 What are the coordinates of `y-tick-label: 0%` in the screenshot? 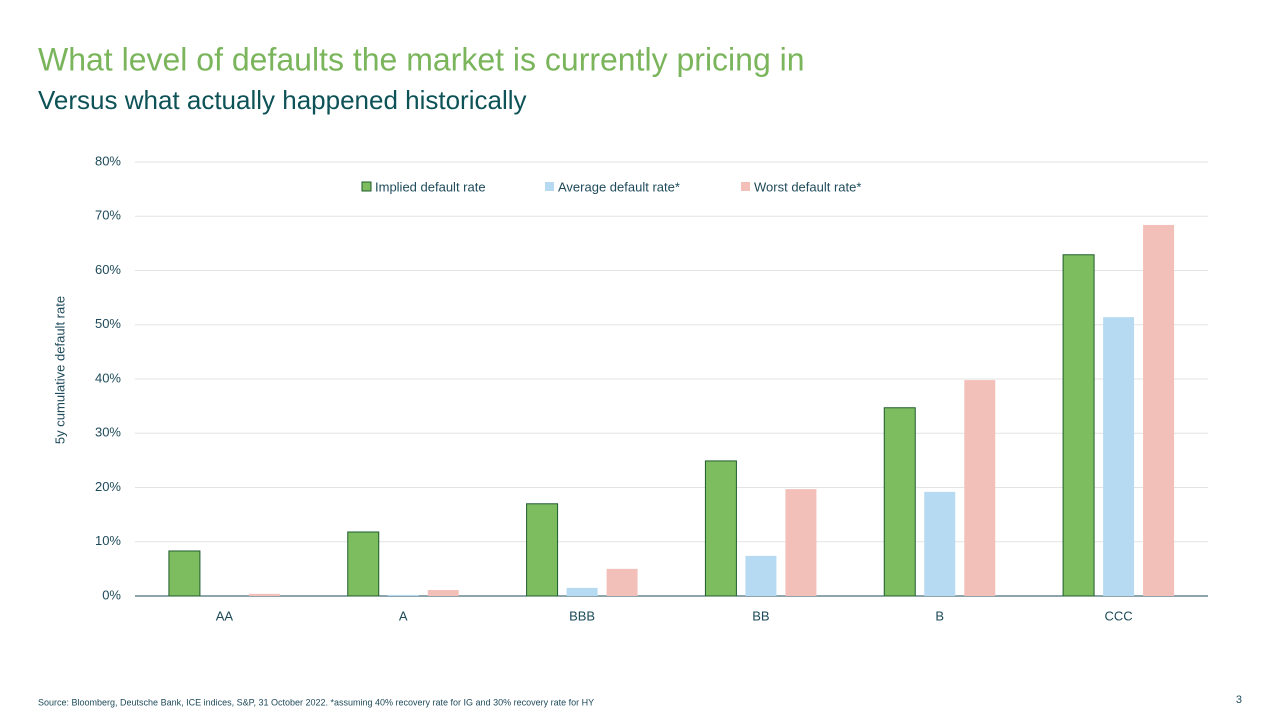 It's located at (111, 594).